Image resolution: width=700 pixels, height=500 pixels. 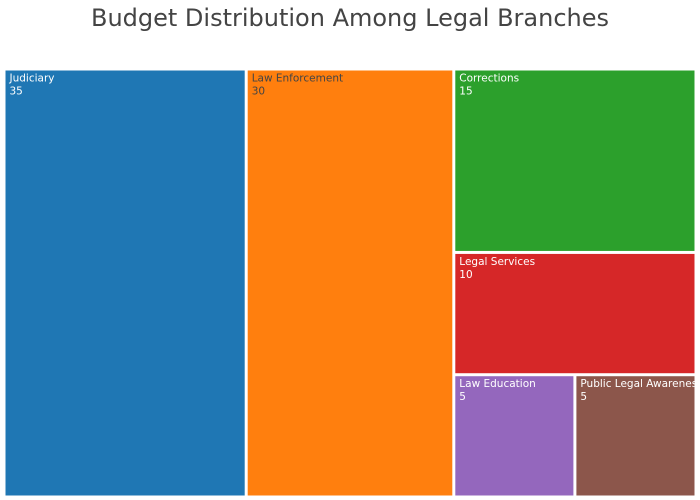 I want to click on tile-value-law-enforcement: 30, so click(x=258, y=92).